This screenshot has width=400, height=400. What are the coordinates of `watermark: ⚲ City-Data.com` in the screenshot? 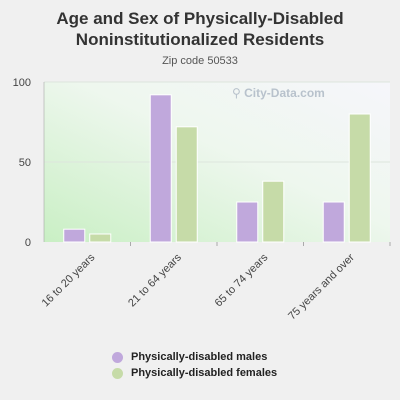 It's located at (278, 93).